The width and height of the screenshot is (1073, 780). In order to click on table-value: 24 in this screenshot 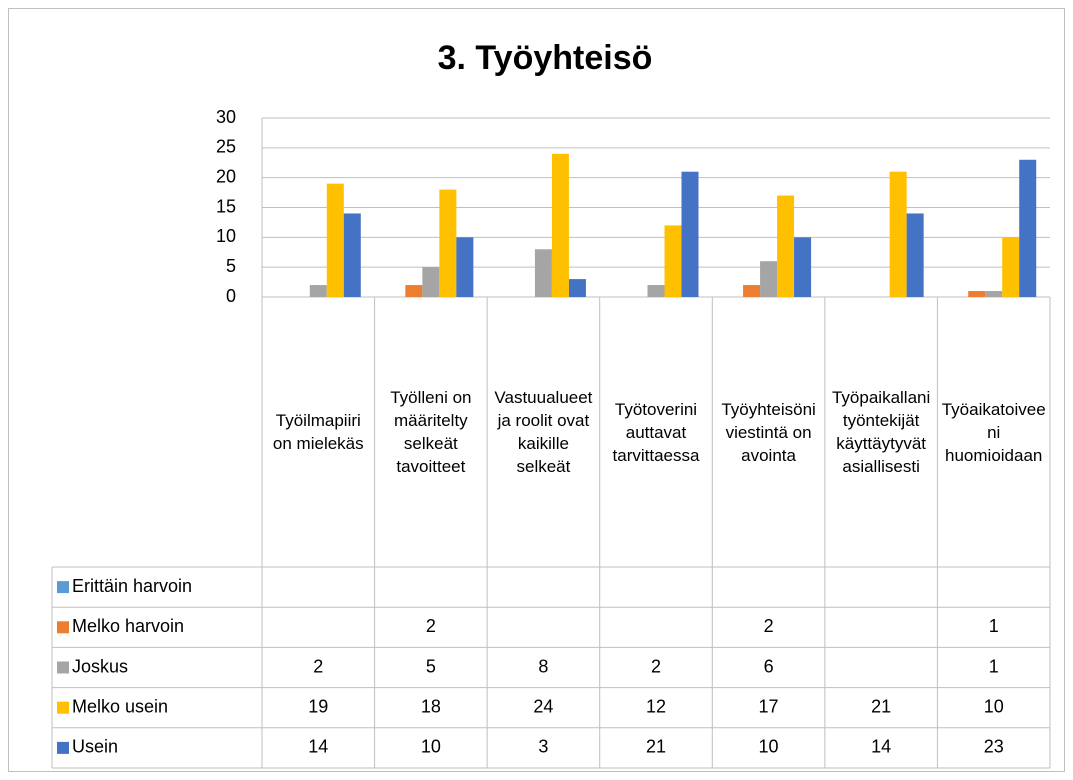, I will do `click(543, 706)`.